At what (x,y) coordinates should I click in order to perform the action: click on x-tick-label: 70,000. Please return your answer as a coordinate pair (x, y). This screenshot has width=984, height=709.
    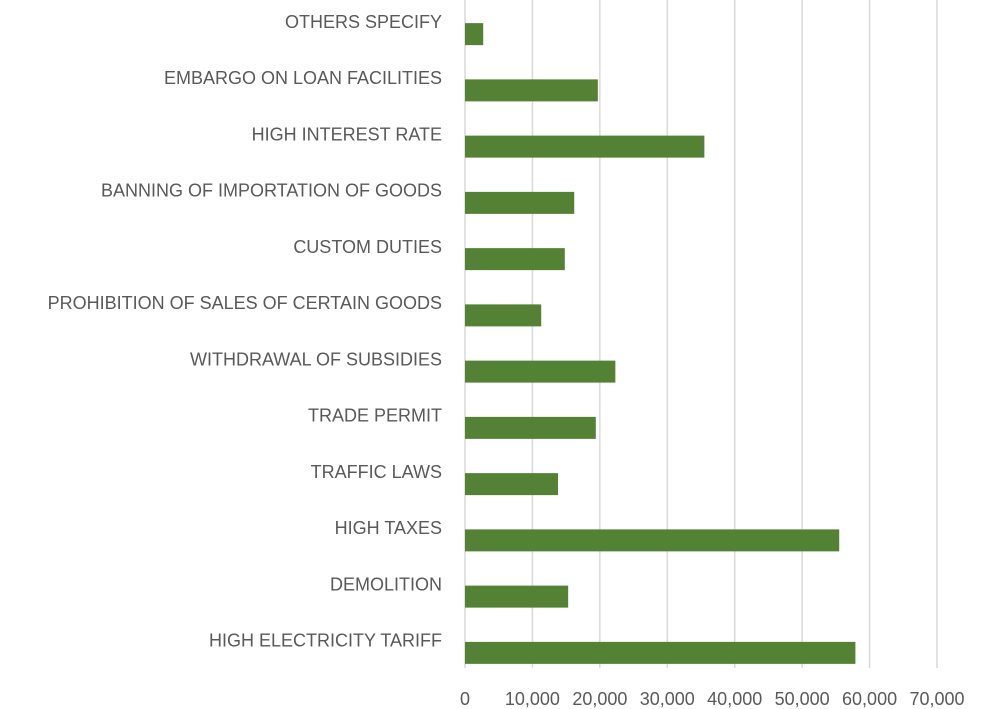
    Looking at the image, I should click on (936, 699).